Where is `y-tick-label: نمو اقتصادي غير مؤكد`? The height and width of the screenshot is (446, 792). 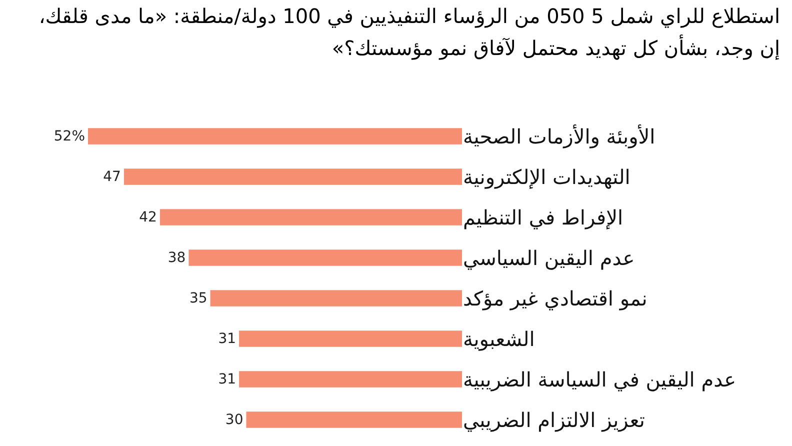
y-tick-label: نمو اقتصادي غير مؤكد is located at coordinates (555, 298).